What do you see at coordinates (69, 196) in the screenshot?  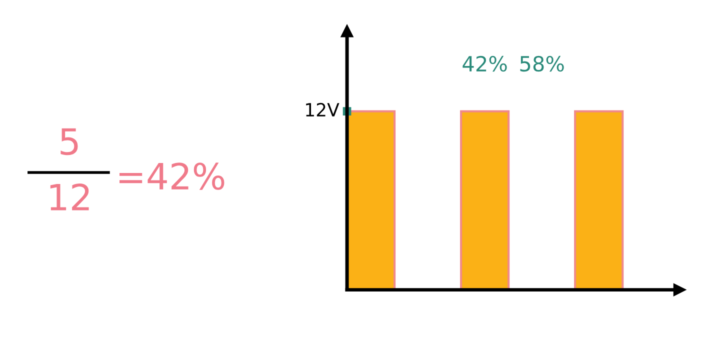 I see `text: 12` at bounding box center [69, 196].